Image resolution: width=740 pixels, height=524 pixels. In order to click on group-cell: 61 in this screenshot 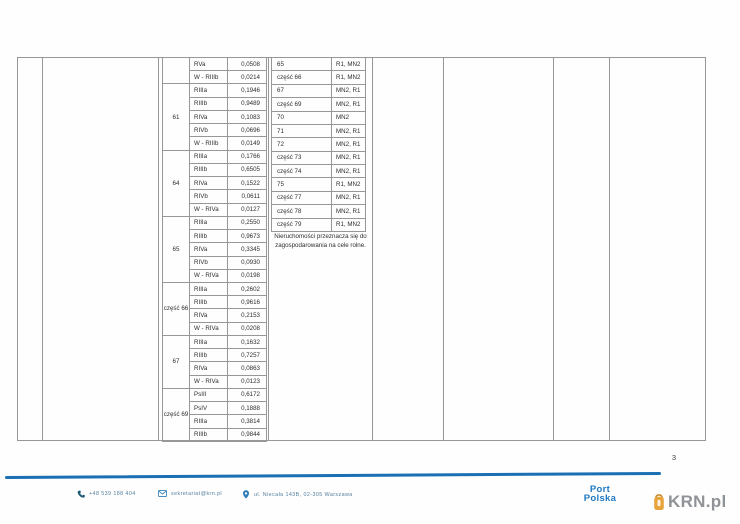, I will do `click(176, 117)`.